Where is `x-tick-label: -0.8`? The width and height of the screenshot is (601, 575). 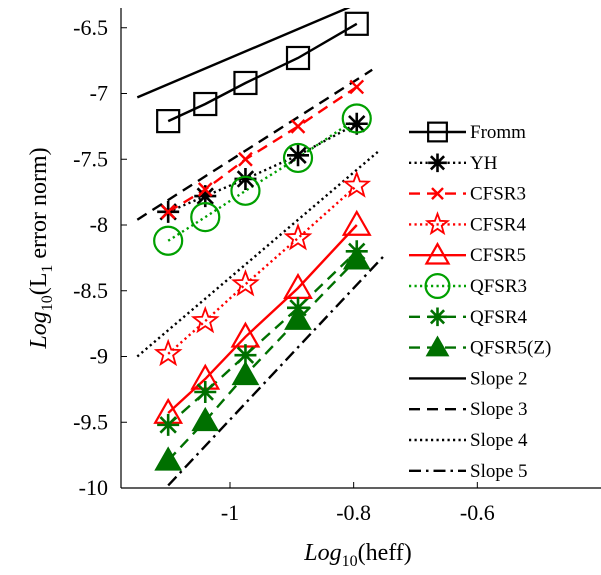 x-tick-label: -0.8 is located at coordinates (353, 512).